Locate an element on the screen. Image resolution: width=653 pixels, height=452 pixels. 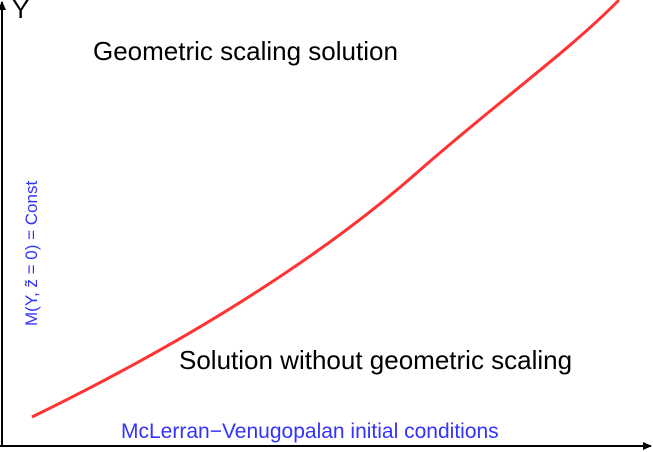
constant-condition-label: M(Y, z̃ = 0) = Const is located at coordinates (31, 253).